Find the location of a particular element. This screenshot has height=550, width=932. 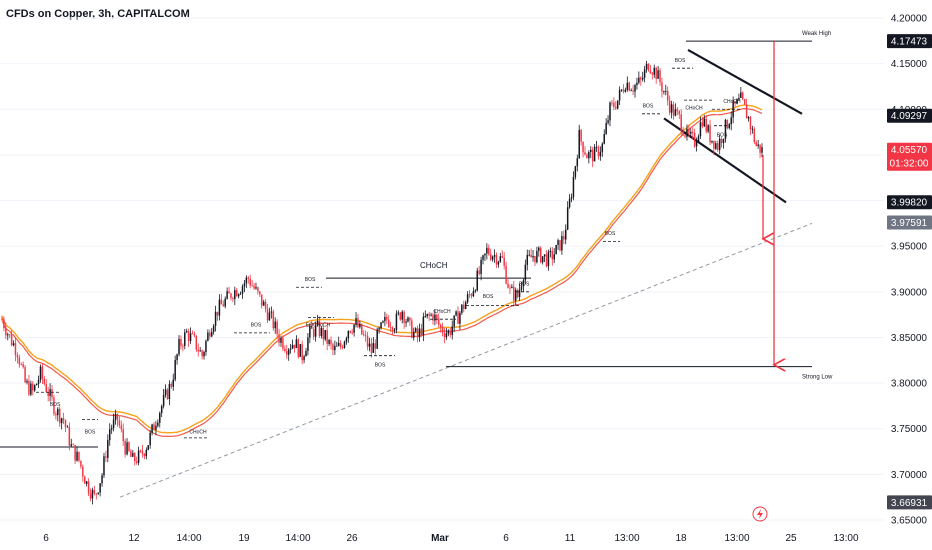

strong-low-label: Strong Low is located at coordinates (817, 378).